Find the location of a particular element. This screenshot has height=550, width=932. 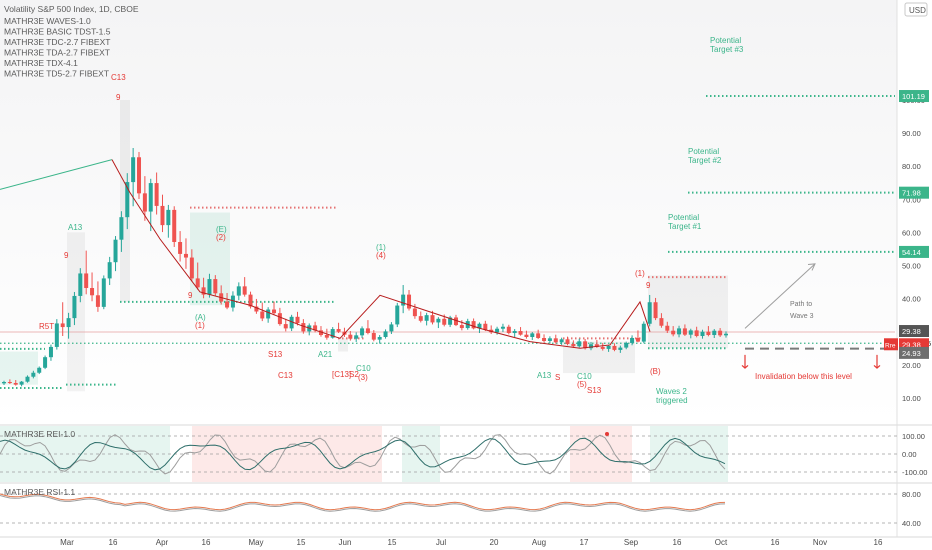

indicator-item: MATHR3E TDC-2.7 FIBEXT is located at coordinates (57, 42).